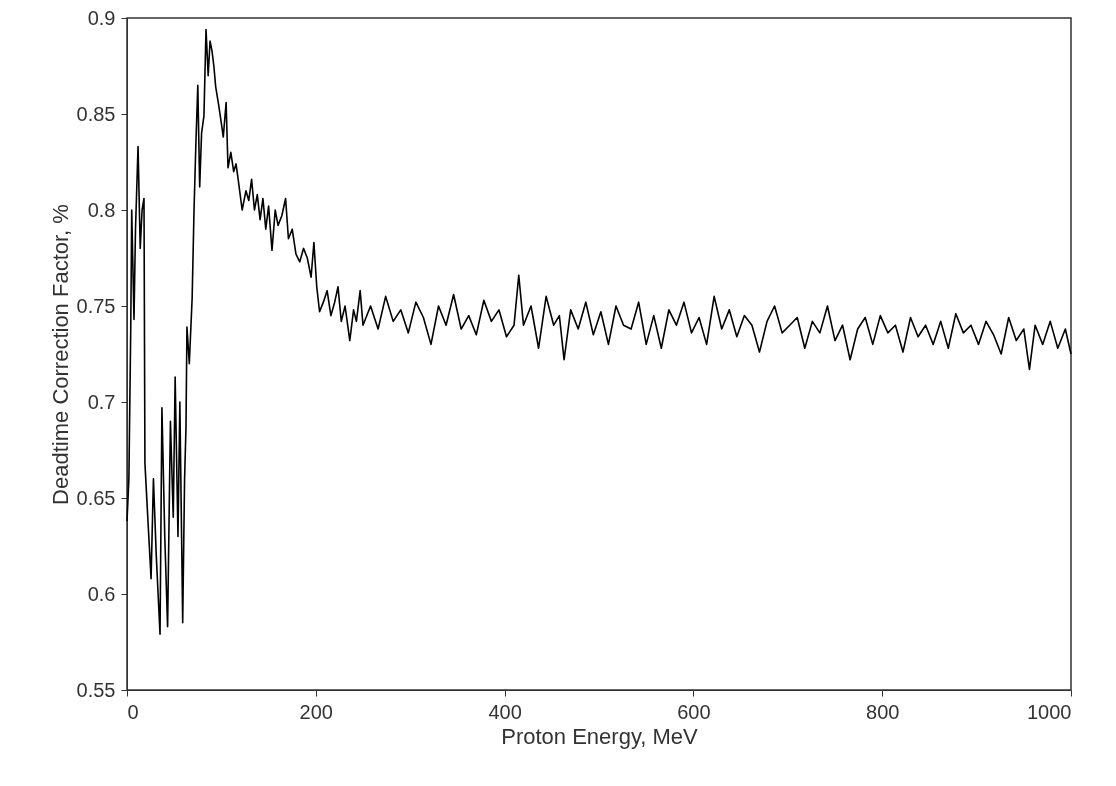 This screenshot has width=1116, height=786. I want to click on y-tick-label: 0.55, so click(96, 689).